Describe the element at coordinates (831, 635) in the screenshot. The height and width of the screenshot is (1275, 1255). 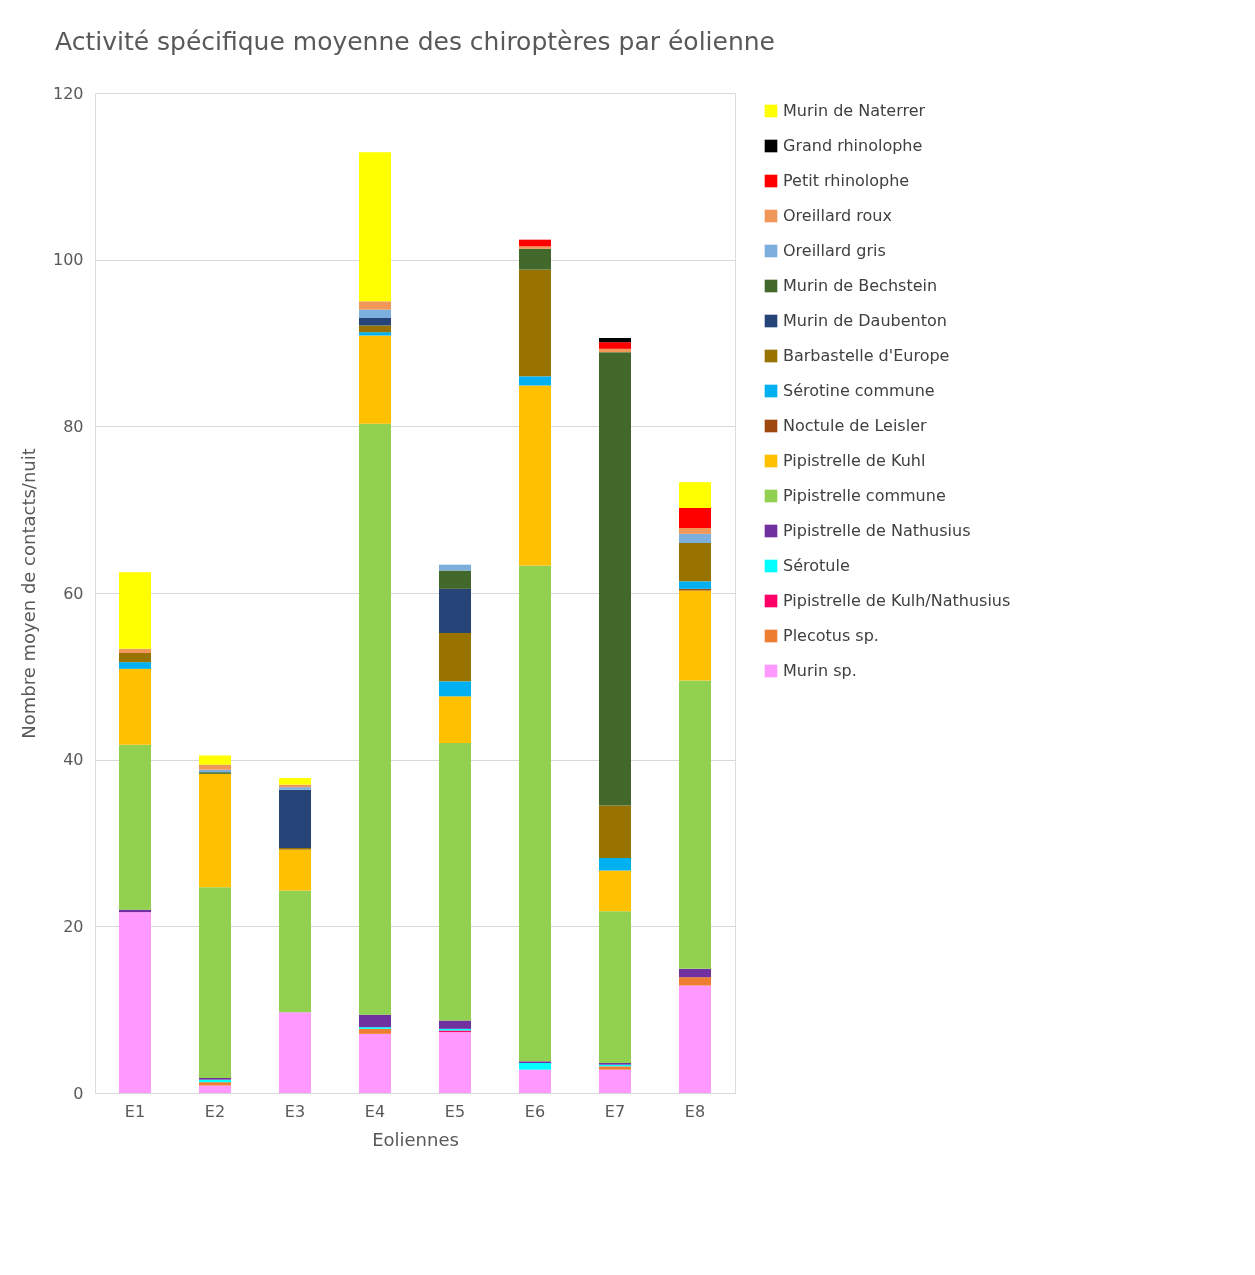
I see `legend-label: Plecotus sp.` at that location.